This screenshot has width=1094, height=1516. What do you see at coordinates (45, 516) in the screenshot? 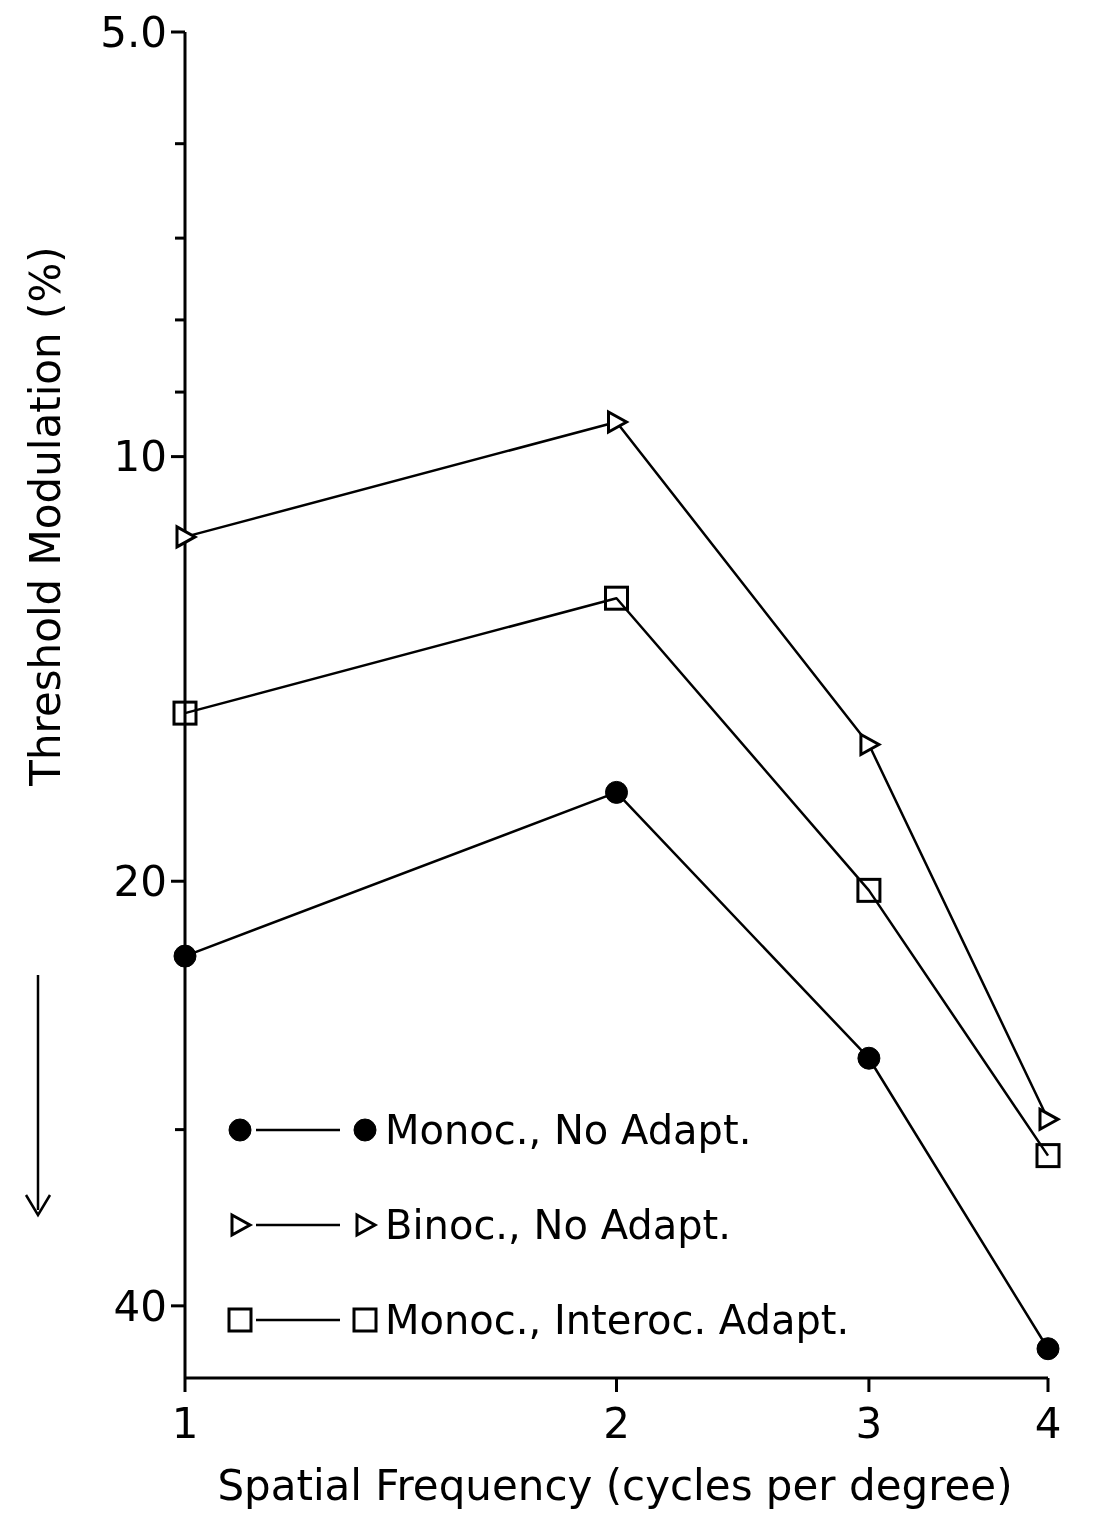
I see `y-axis-title: Threshold Modulation (%)` at bounding box center [45, 516].